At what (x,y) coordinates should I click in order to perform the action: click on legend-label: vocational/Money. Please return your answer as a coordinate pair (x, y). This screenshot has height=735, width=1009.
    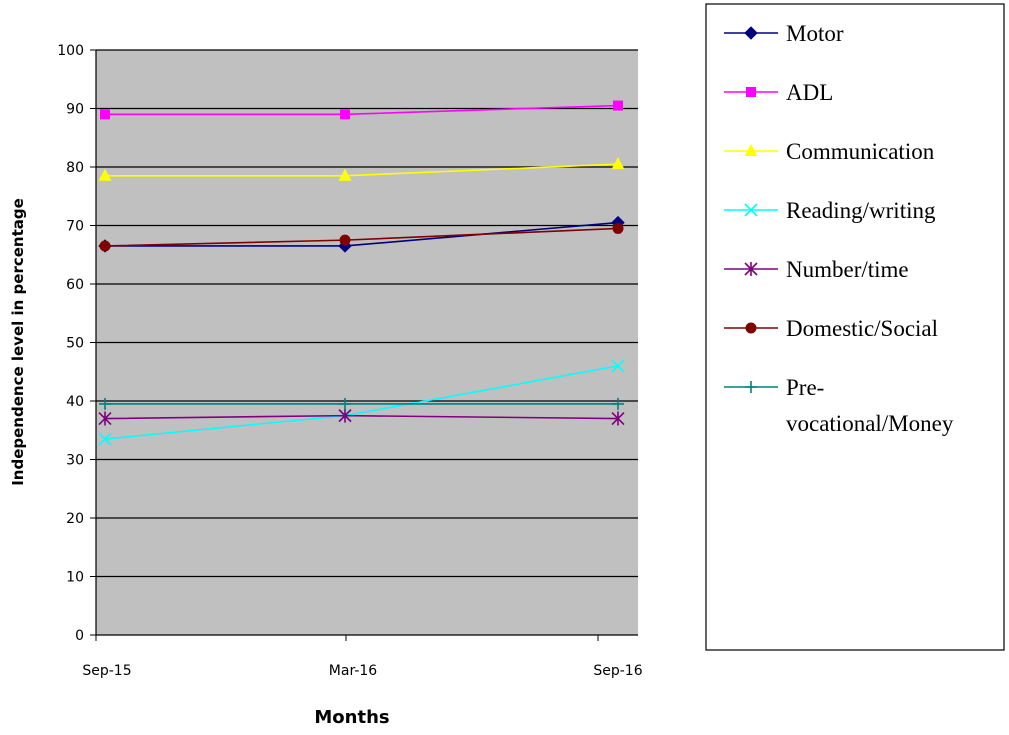
    Looking at the image, I should click on (870, 423).